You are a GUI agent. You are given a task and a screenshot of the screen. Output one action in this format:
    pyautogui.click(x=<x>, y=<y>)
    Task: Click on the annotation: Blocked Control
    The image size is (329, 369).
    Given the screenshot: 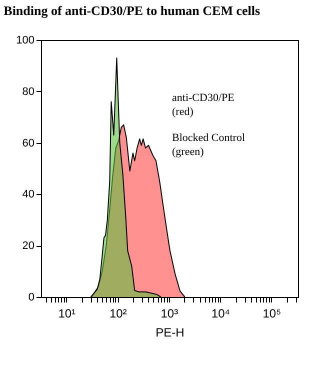 What is the action you would take?
    pyautogui.click(x=209, y=138)
    